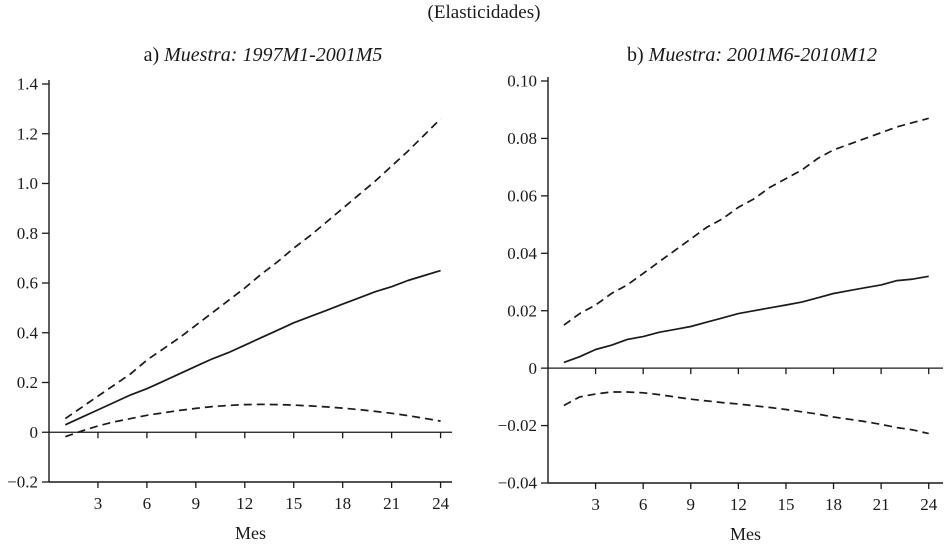 The image size is (948, 545). What do you see at coordinates (391, 503) in the screenshot?
I see `panel-a-x-tick-label: 21` at bounding box center [391, 503].